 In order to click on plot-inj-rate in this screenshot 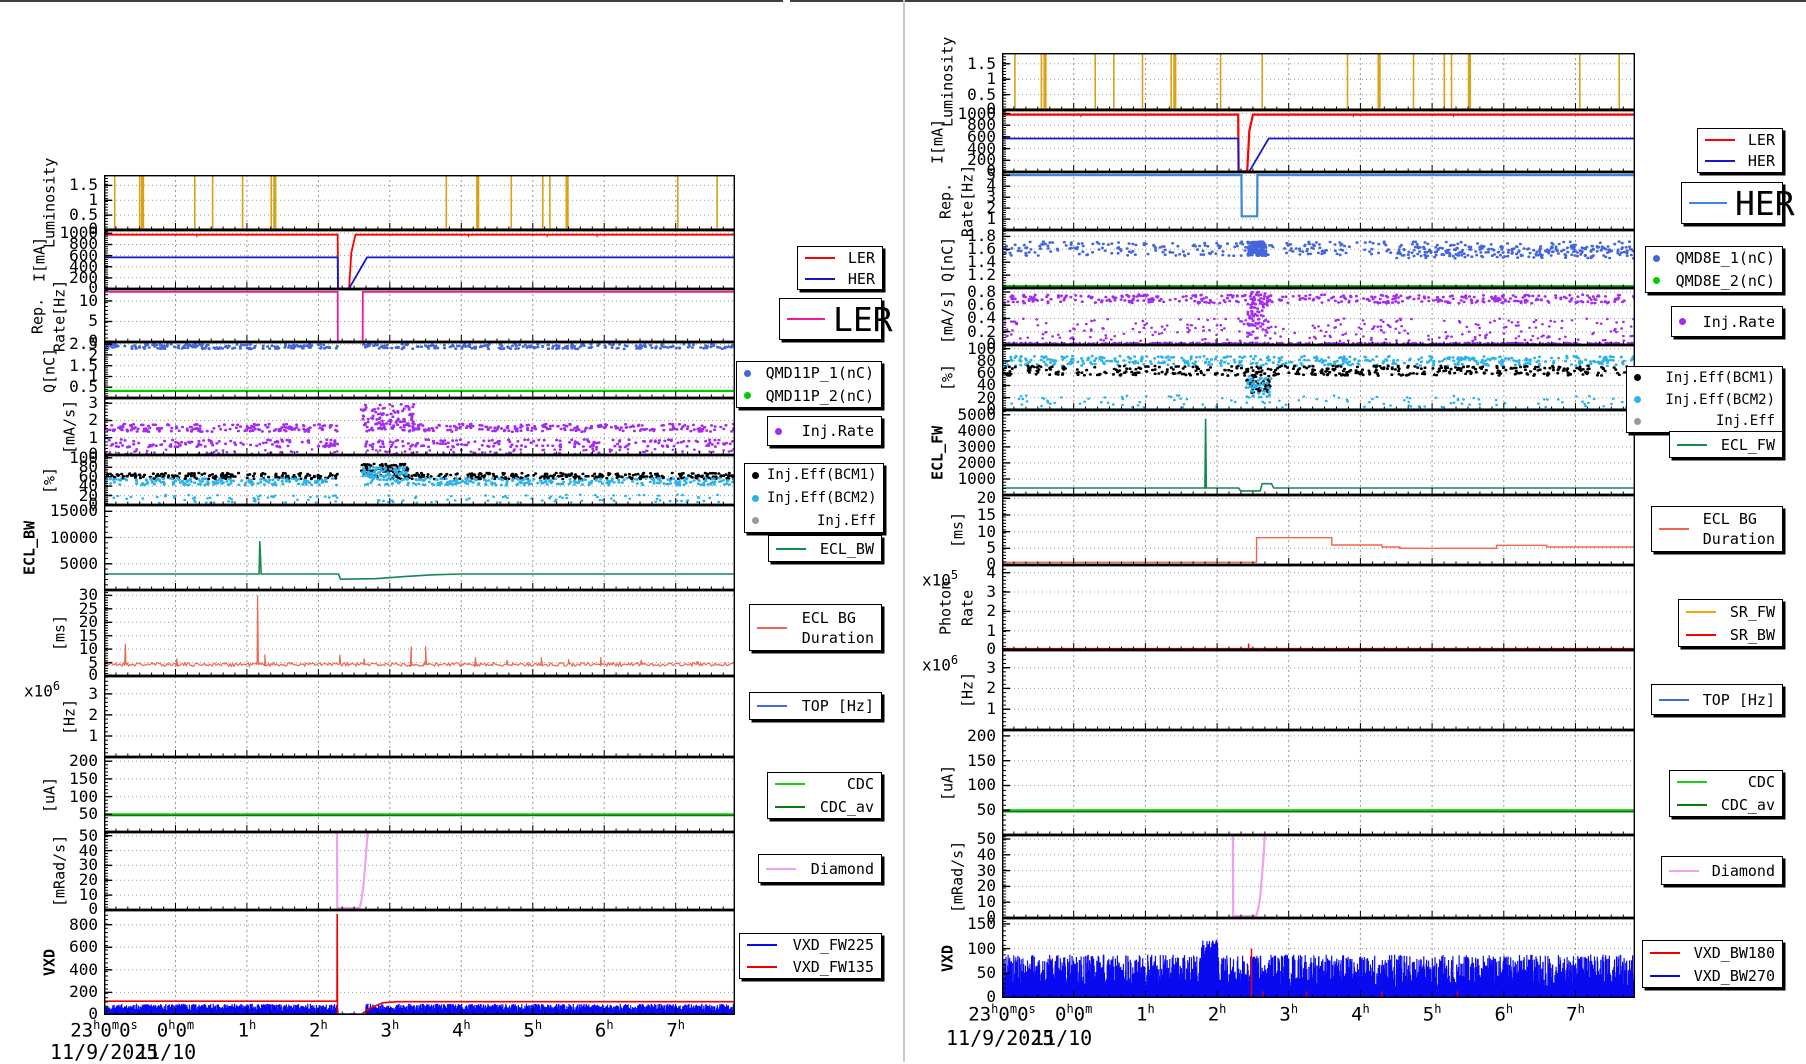, I will do `click(419, 426)`.